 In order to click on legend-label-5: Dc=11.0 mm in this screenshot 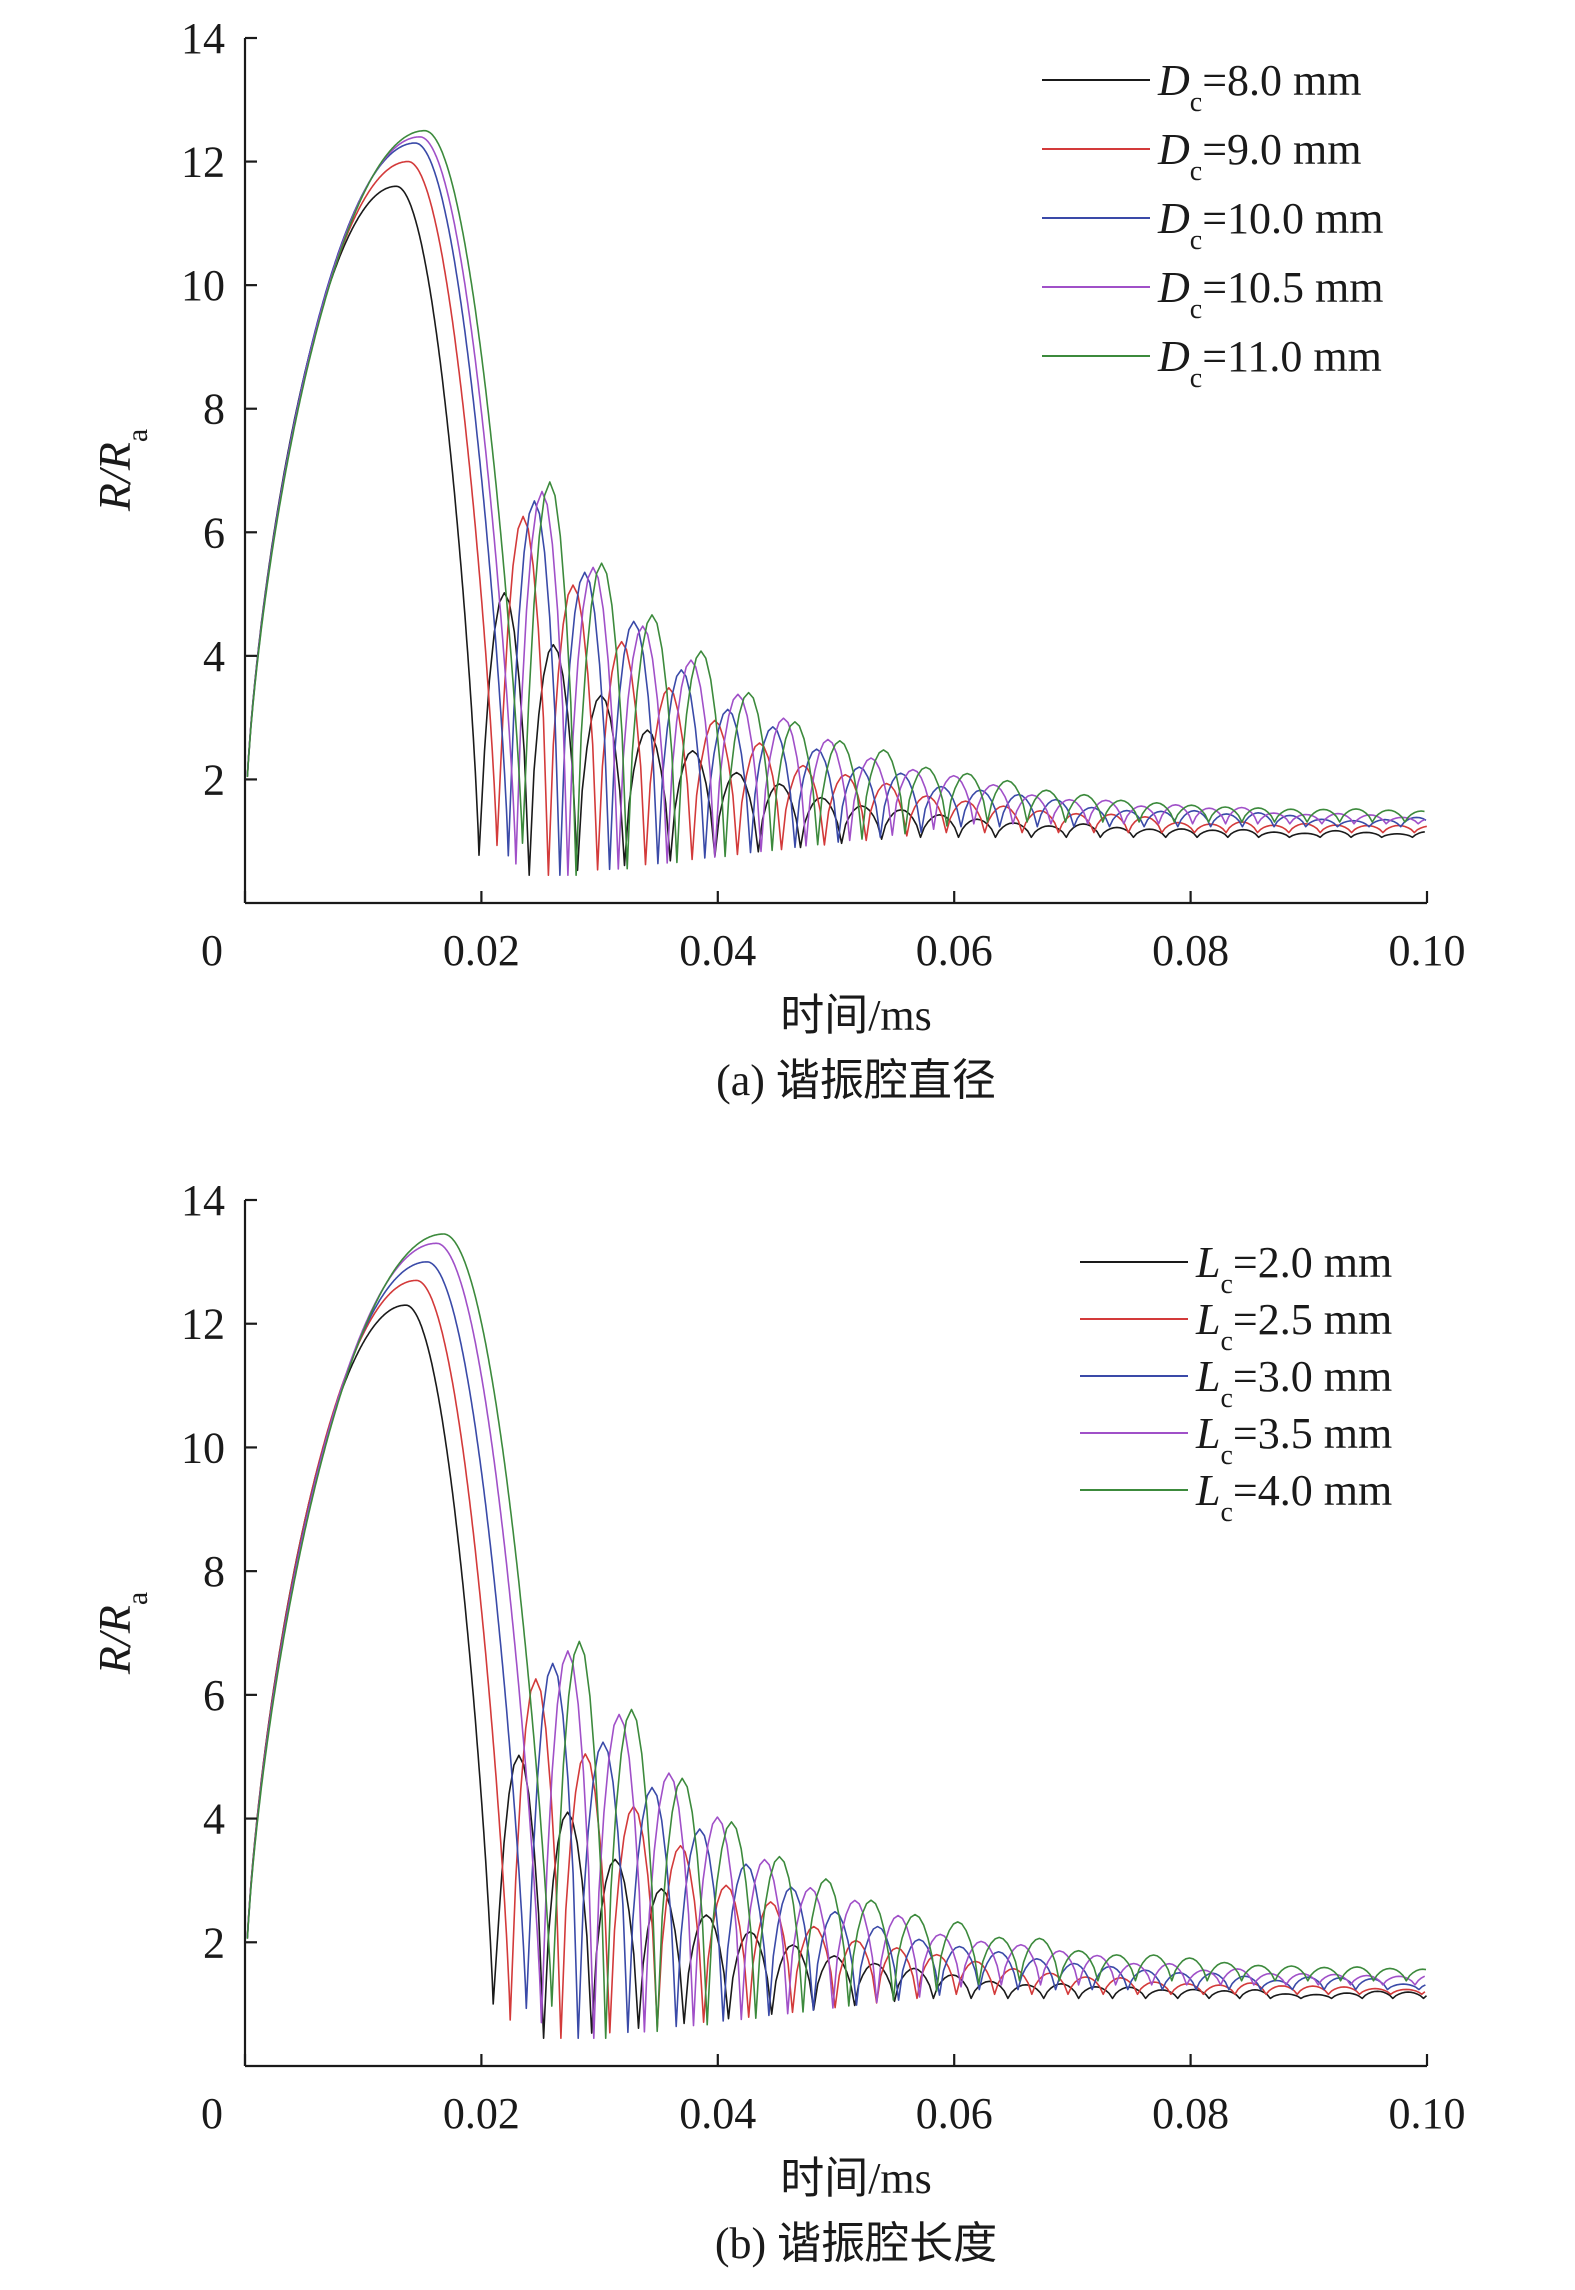, I will do `click(1269, 363)`.